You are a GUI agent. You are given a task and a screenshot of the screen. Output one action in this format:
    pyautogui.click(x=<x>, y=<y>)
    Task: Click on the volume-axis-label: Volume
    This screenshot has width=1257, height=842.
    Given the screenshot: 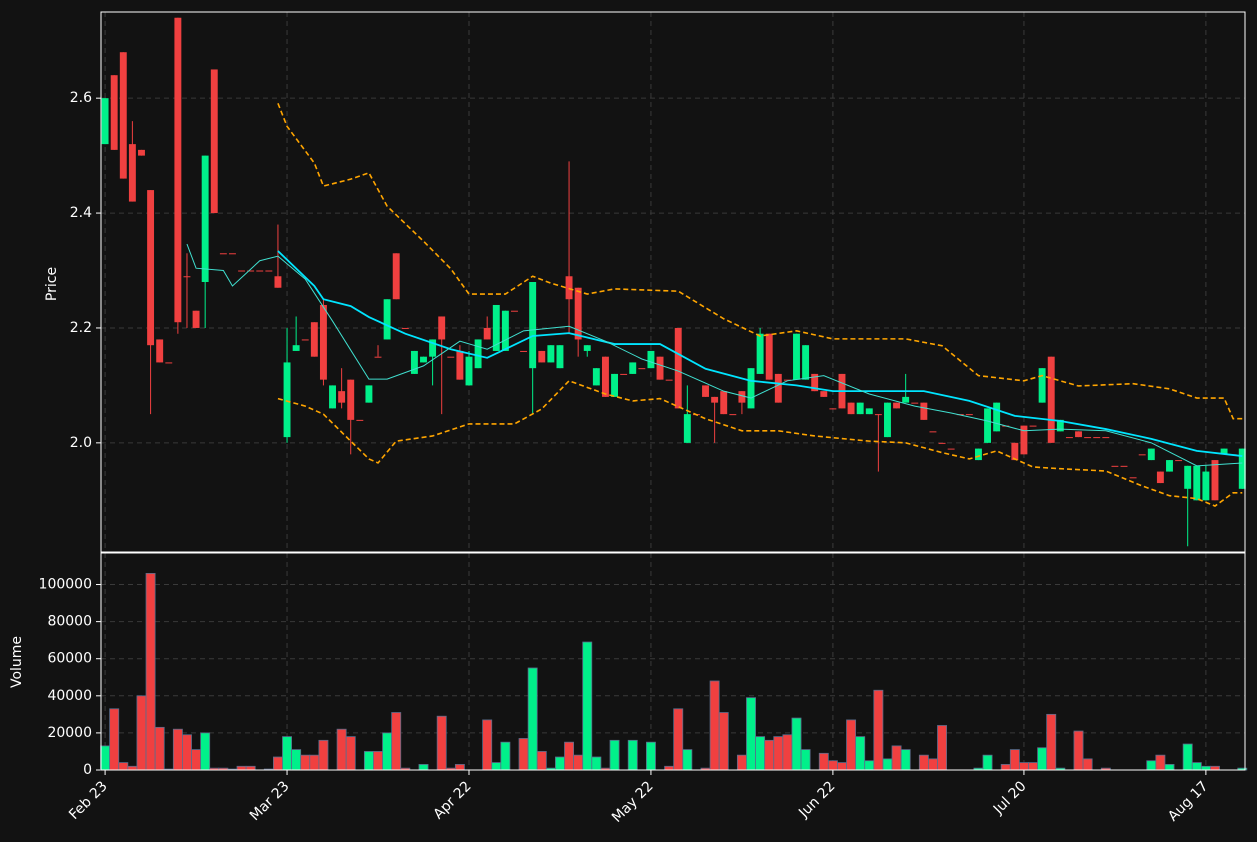 What is the action you would take?
    pyautogui.click(x=17, y=662)
    